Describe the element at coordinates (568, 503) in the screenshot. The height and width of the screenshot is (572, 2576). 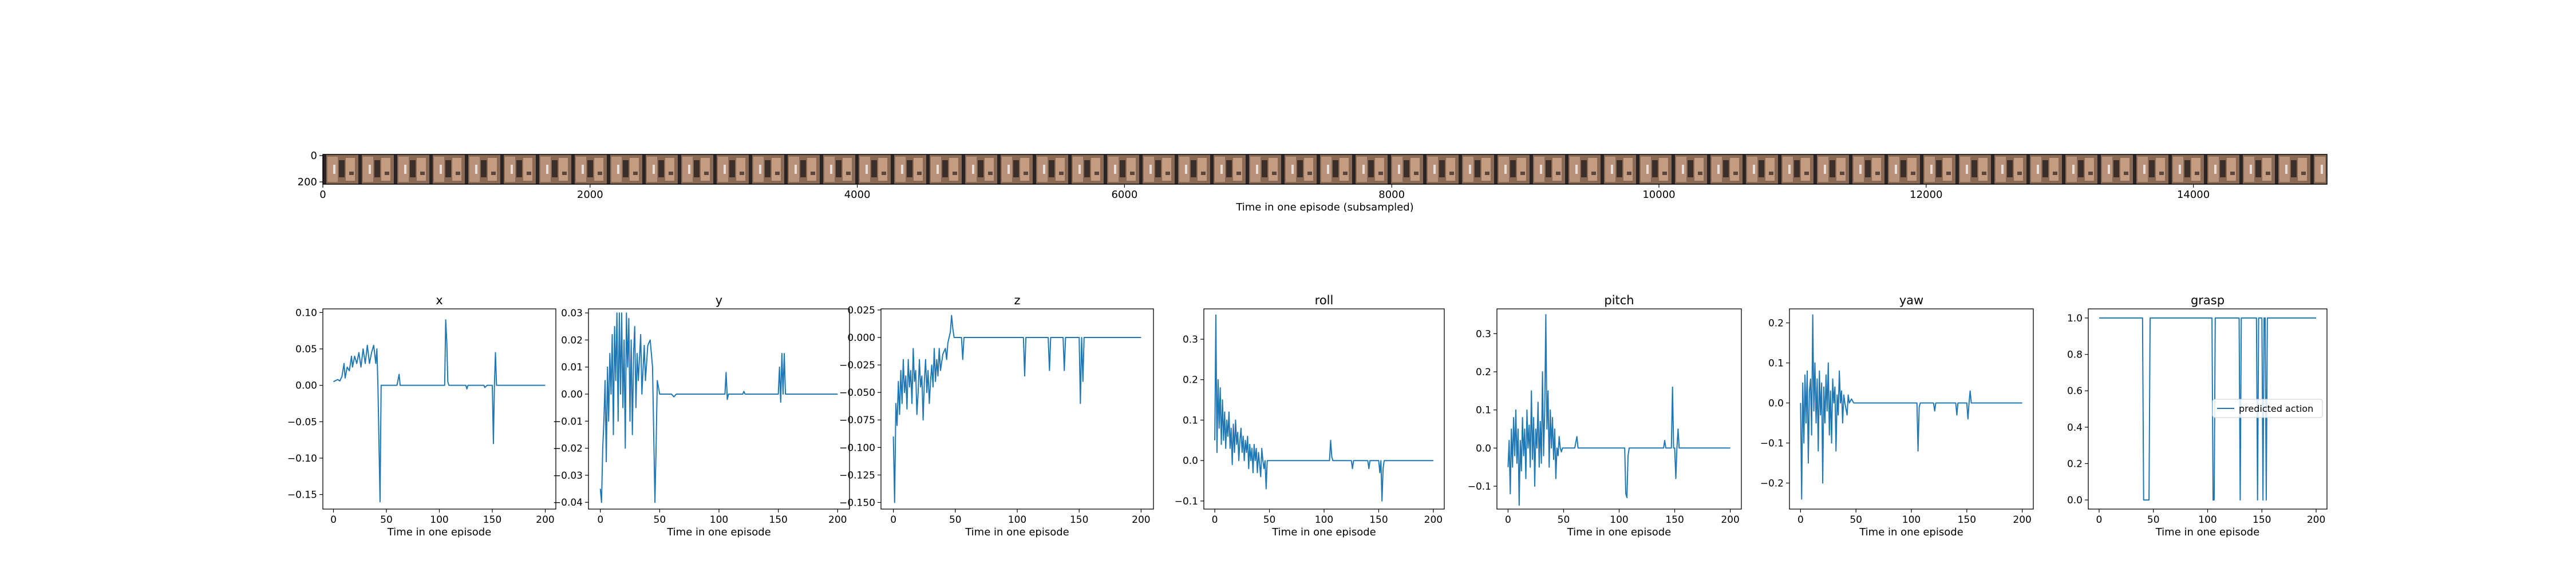
I see `y-tick-label: −0.04` at that location.